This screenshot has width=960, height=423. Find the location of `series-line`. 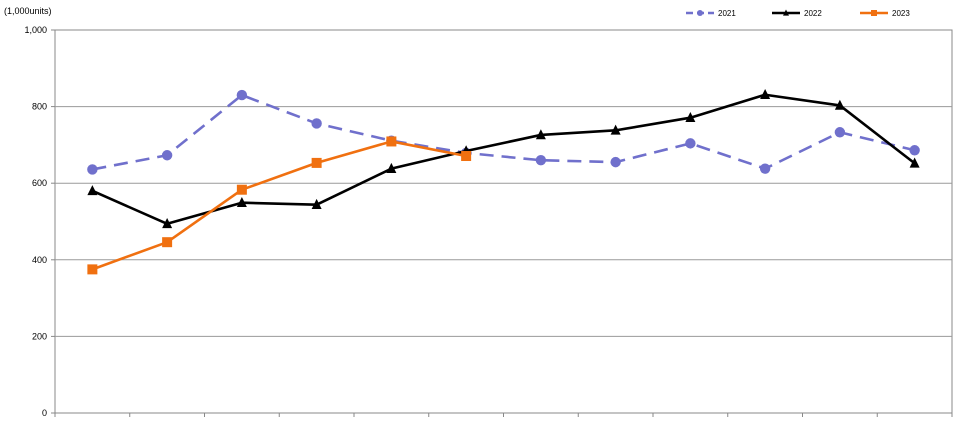

series-line is located at coordinates (279, 205).